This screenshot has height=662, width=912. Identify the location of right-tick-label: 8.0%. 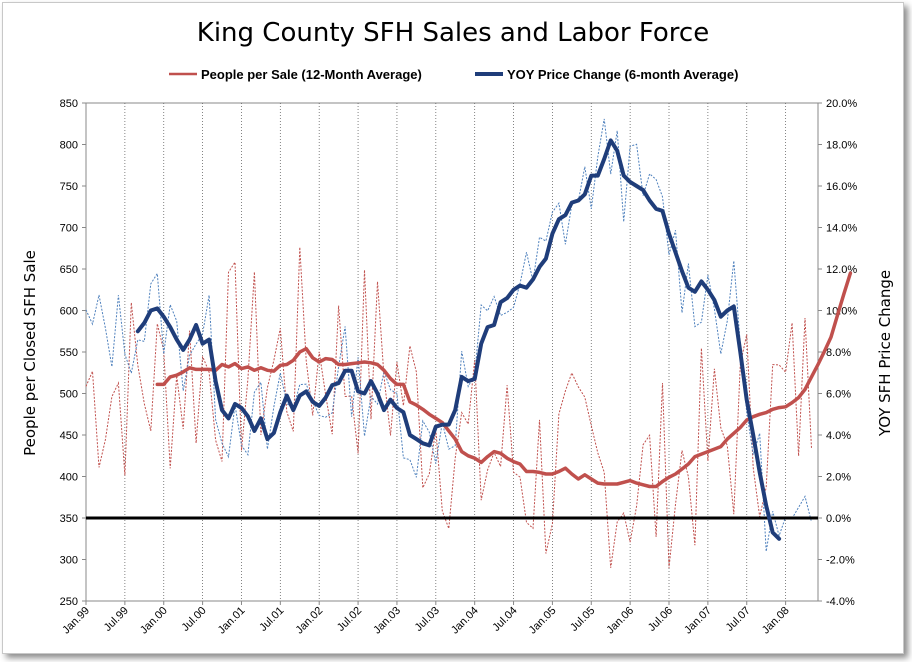
(838, 353).